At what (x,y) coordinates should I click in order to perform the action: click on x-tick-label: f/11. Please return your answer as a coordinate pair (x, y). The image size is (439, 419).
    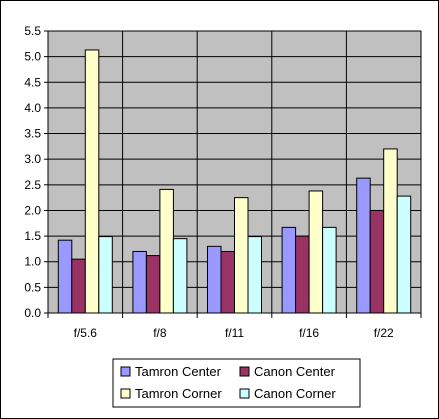
    Looking at the image, I should click on (234, 333).